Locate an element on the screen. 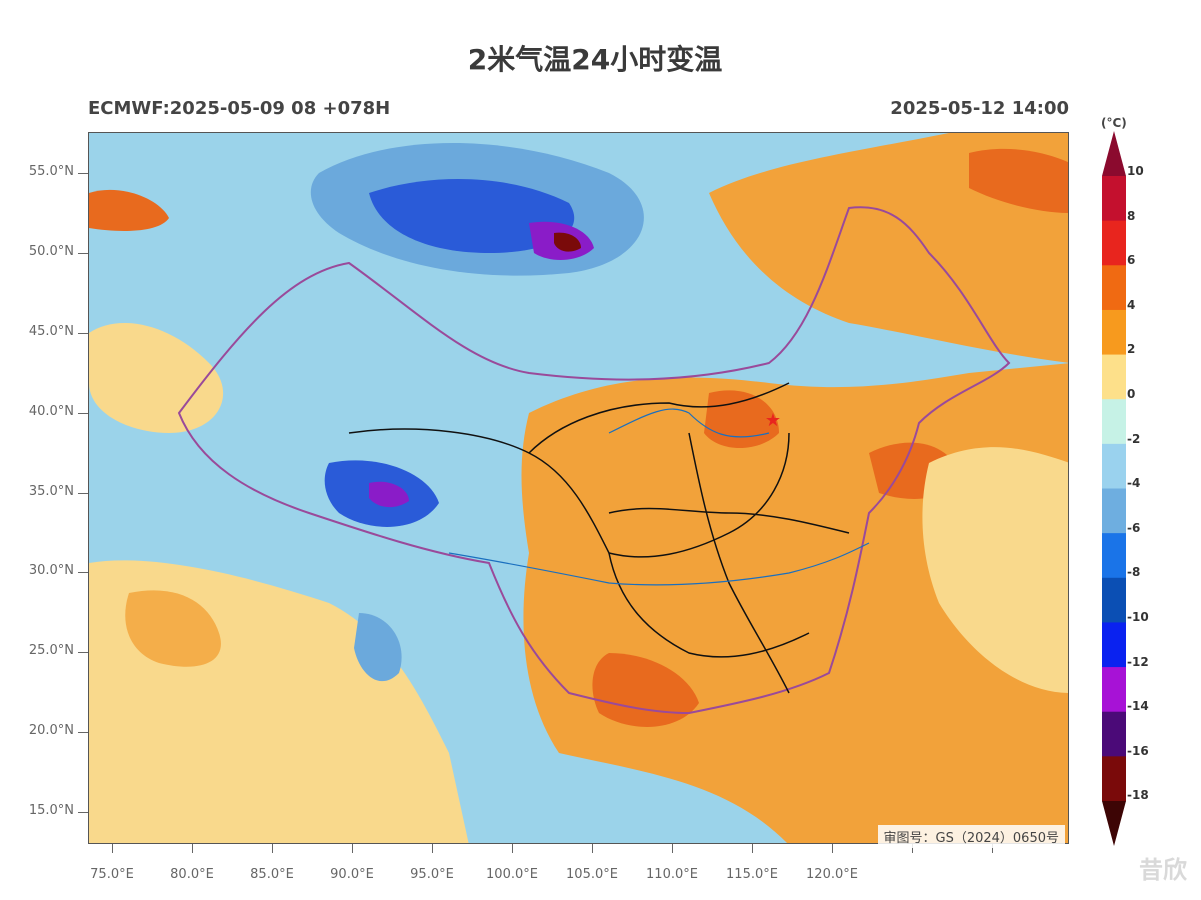  east-sea-zone is located at coordinates (995, 570).